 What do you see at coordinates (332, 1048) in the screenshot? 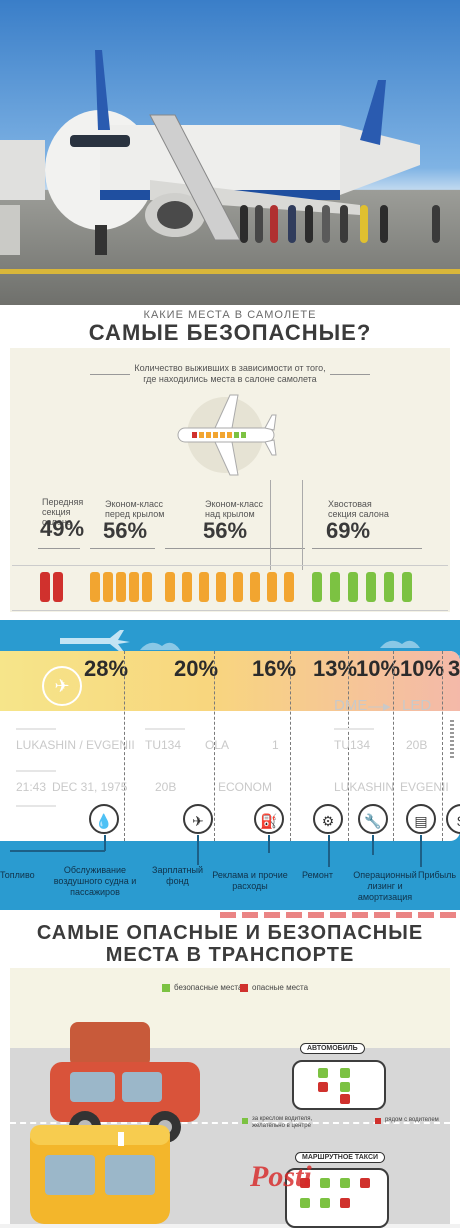
I see `car-label: АВТОМОБИЛЬ` at bounding box center [332, 1048].